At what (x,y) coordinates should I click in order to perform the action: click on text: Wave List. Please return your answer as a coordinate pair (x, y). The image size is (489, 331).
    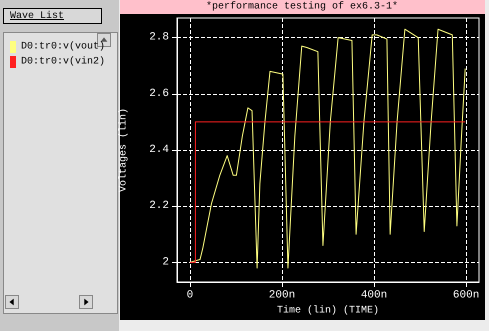
    Looking at the image, I should click on (52, 16).